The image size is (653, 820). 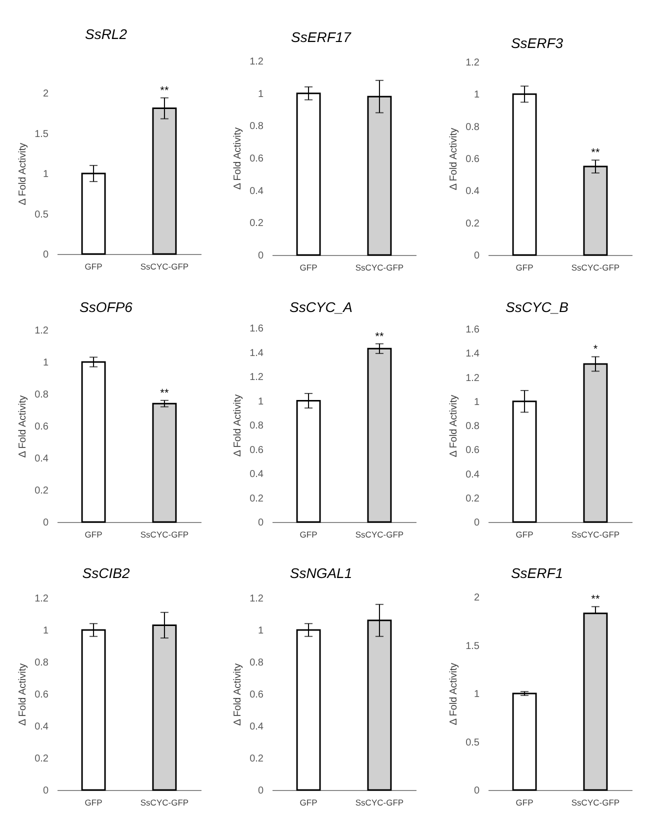 I want to click on chart-title: SsCIB2, so click(x=106, y=573).